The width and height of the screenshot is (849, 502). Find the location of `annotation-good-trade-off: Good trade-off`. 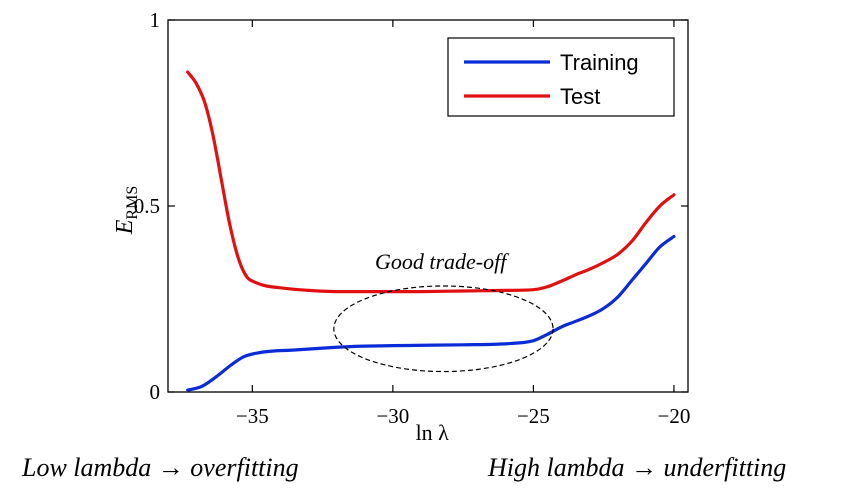

annotation-good-trade-off: Good trade-off is located at coordinates (442, 261).